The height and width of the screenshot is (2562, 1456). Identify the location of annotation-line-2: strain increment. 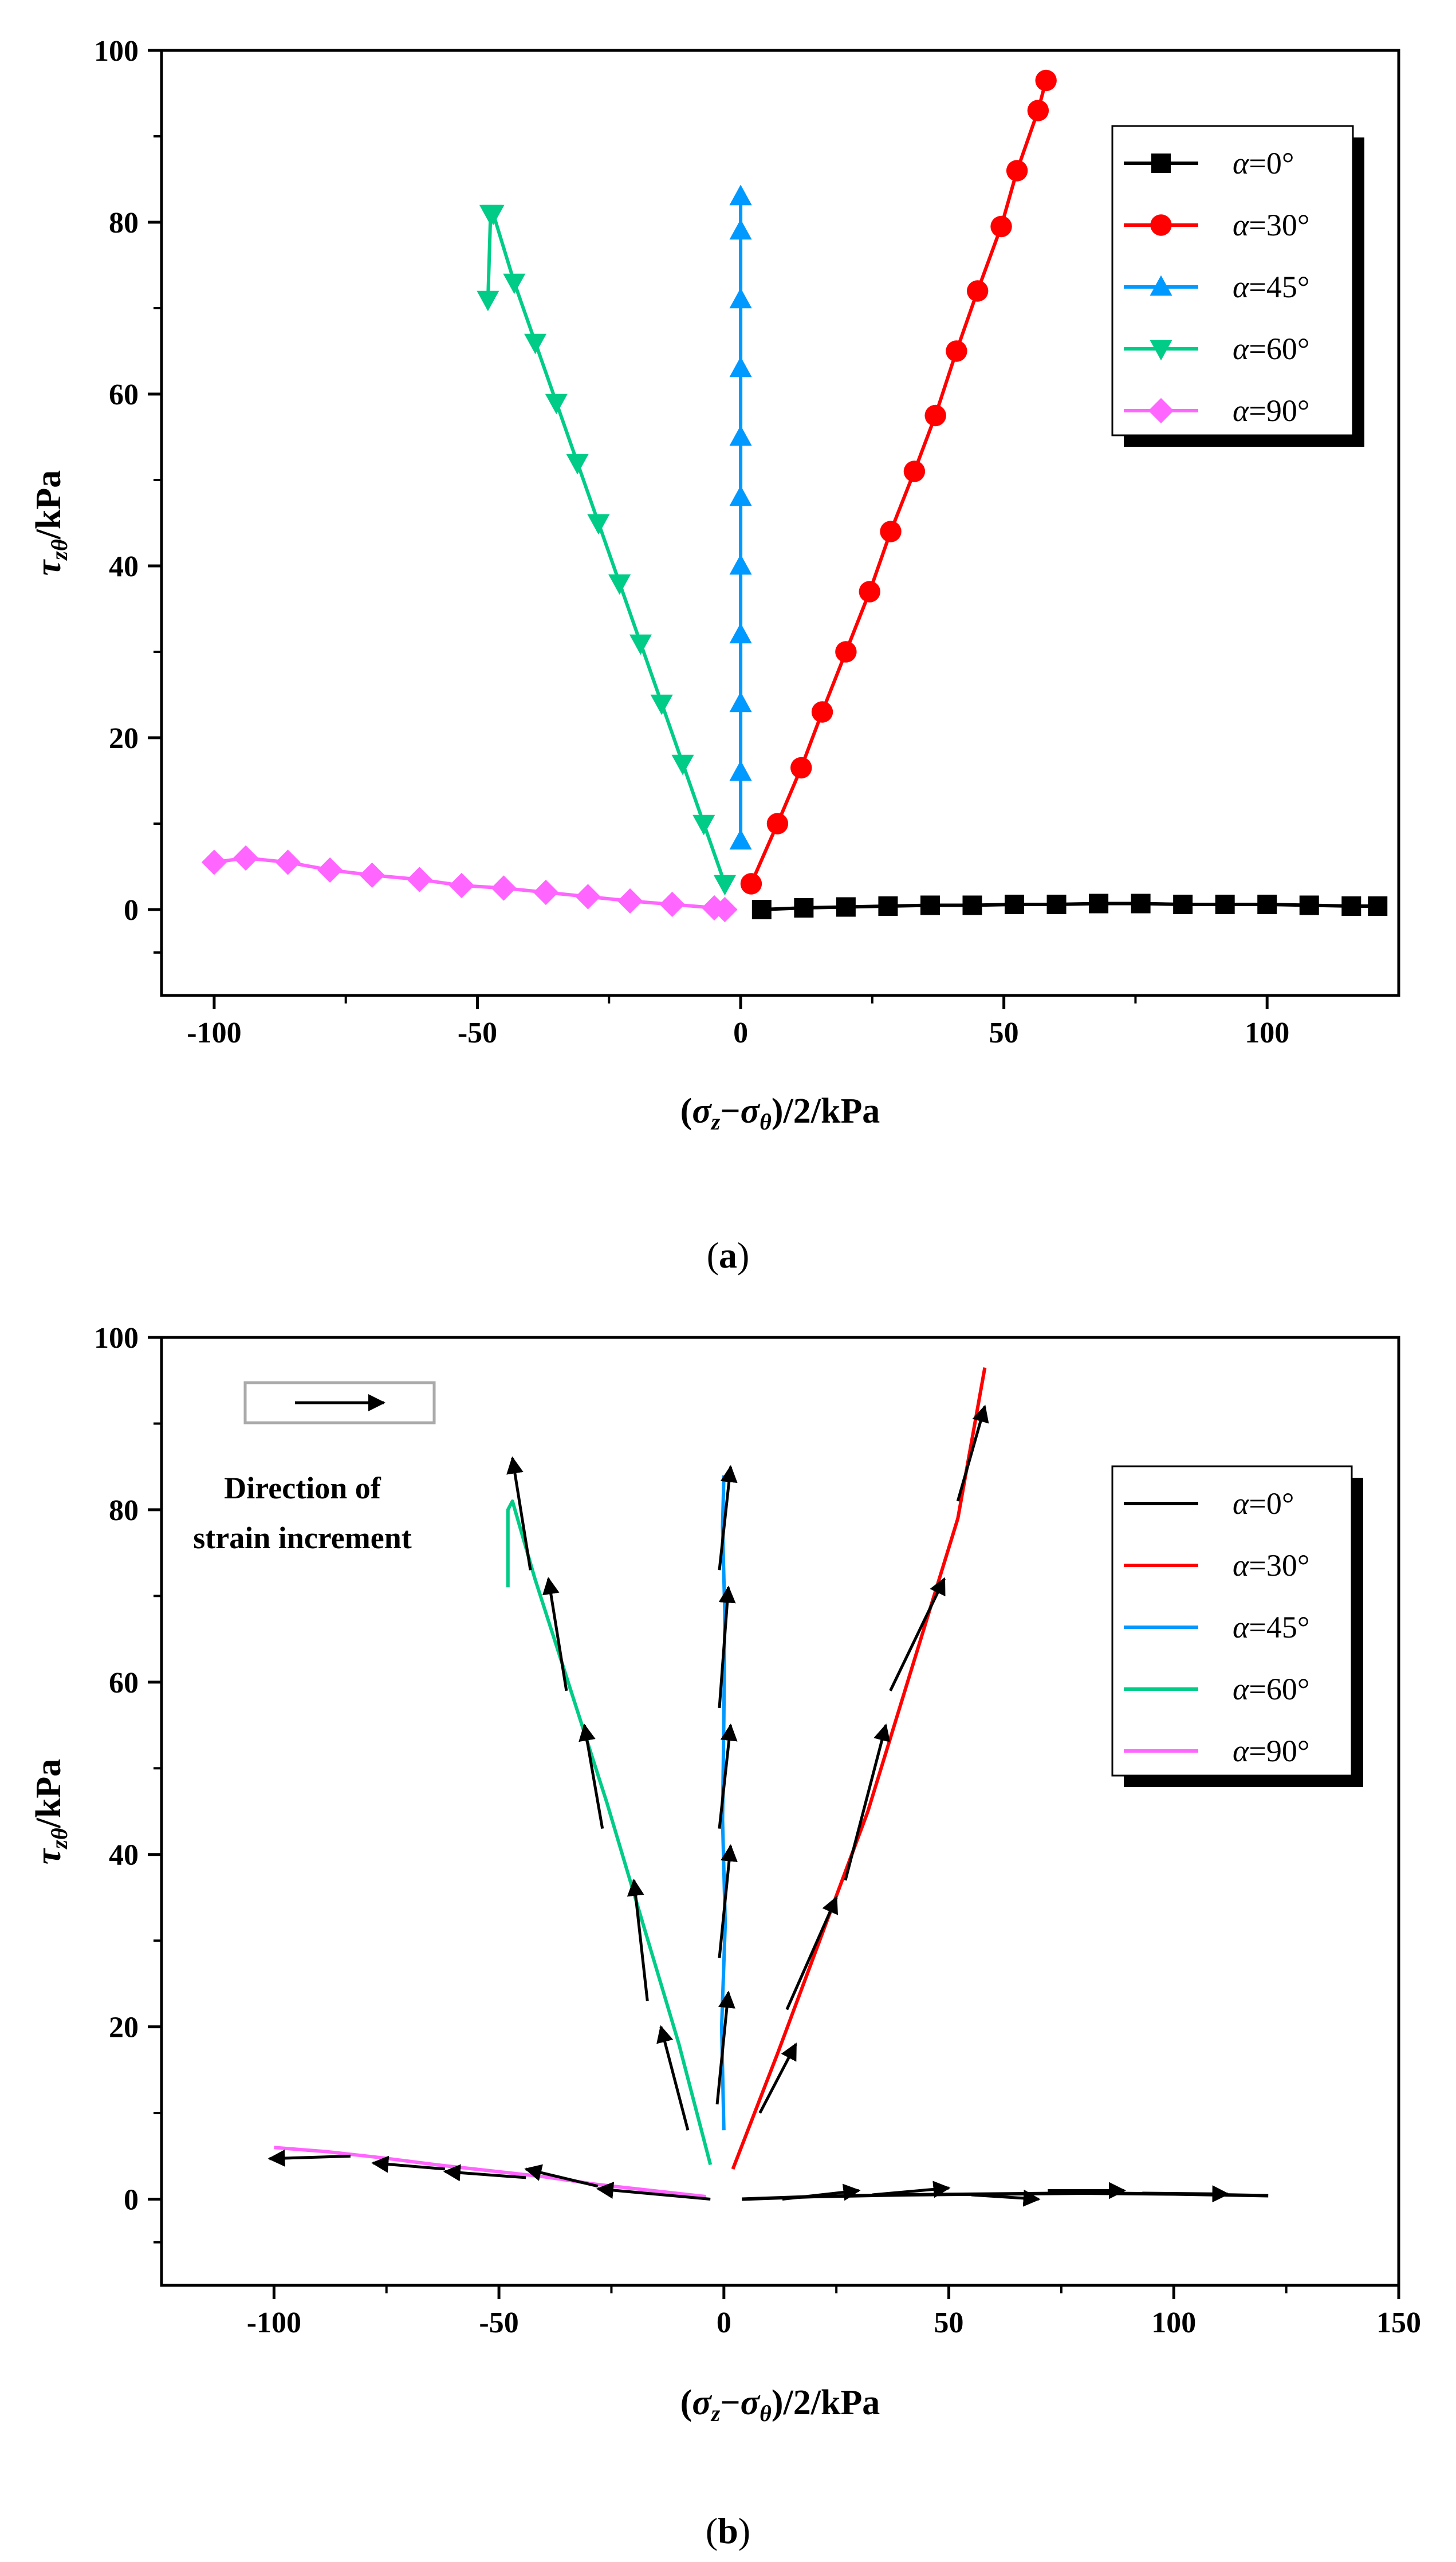
(302, 1538).